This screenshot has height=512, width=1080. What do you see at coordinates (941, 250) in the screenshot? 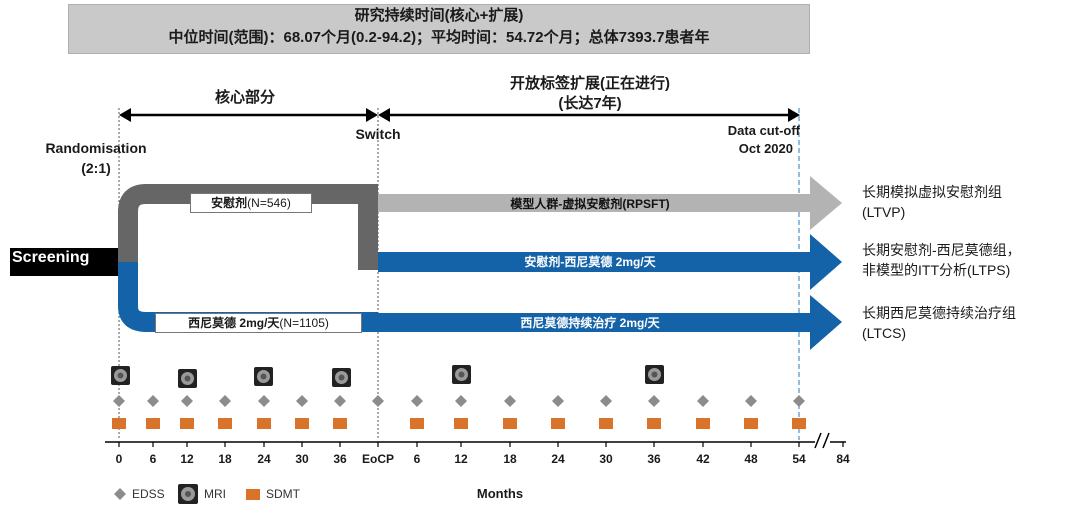
I see `ltps-outcome-name: 长期安慰剂-西尼莫德组，` at bounding box center [941, 250].